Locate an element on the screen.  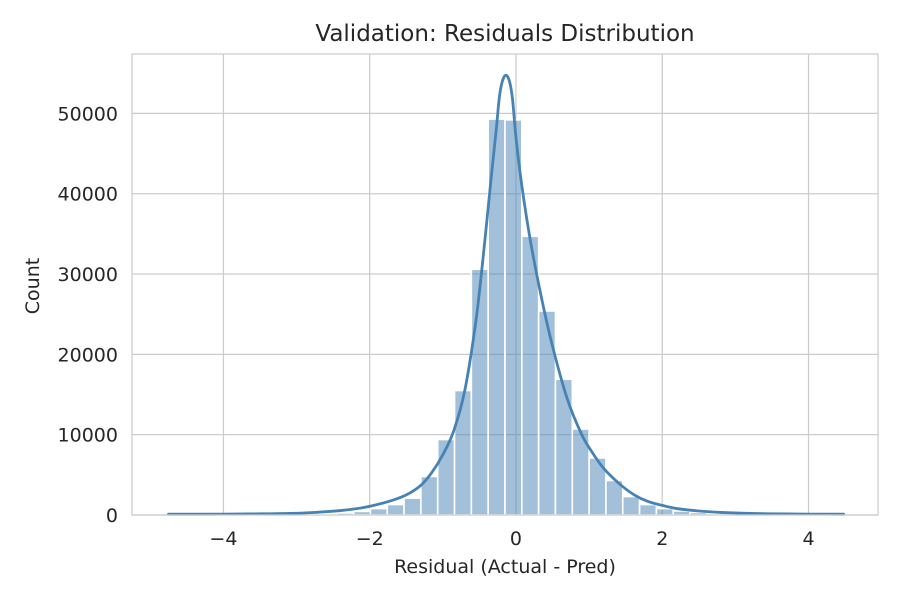
x-tick-label: 0 is located at coordinates (516, 539).